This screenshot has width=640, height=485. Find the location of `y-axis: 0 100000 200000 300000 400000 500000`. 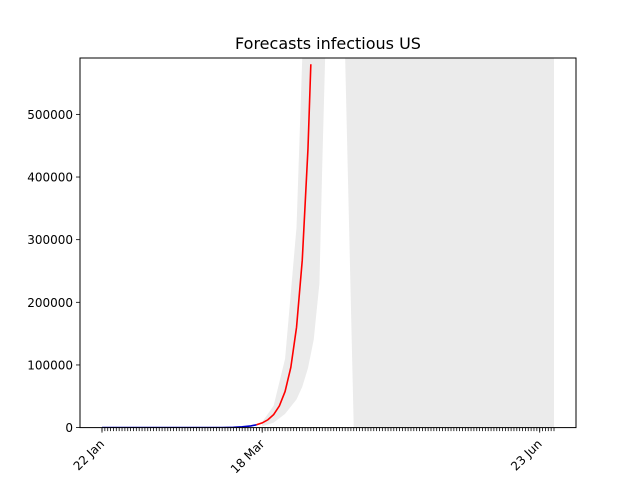

y-axis: 0 100000 200000 300000 400000 500000 is located at coordinates (53, 271).